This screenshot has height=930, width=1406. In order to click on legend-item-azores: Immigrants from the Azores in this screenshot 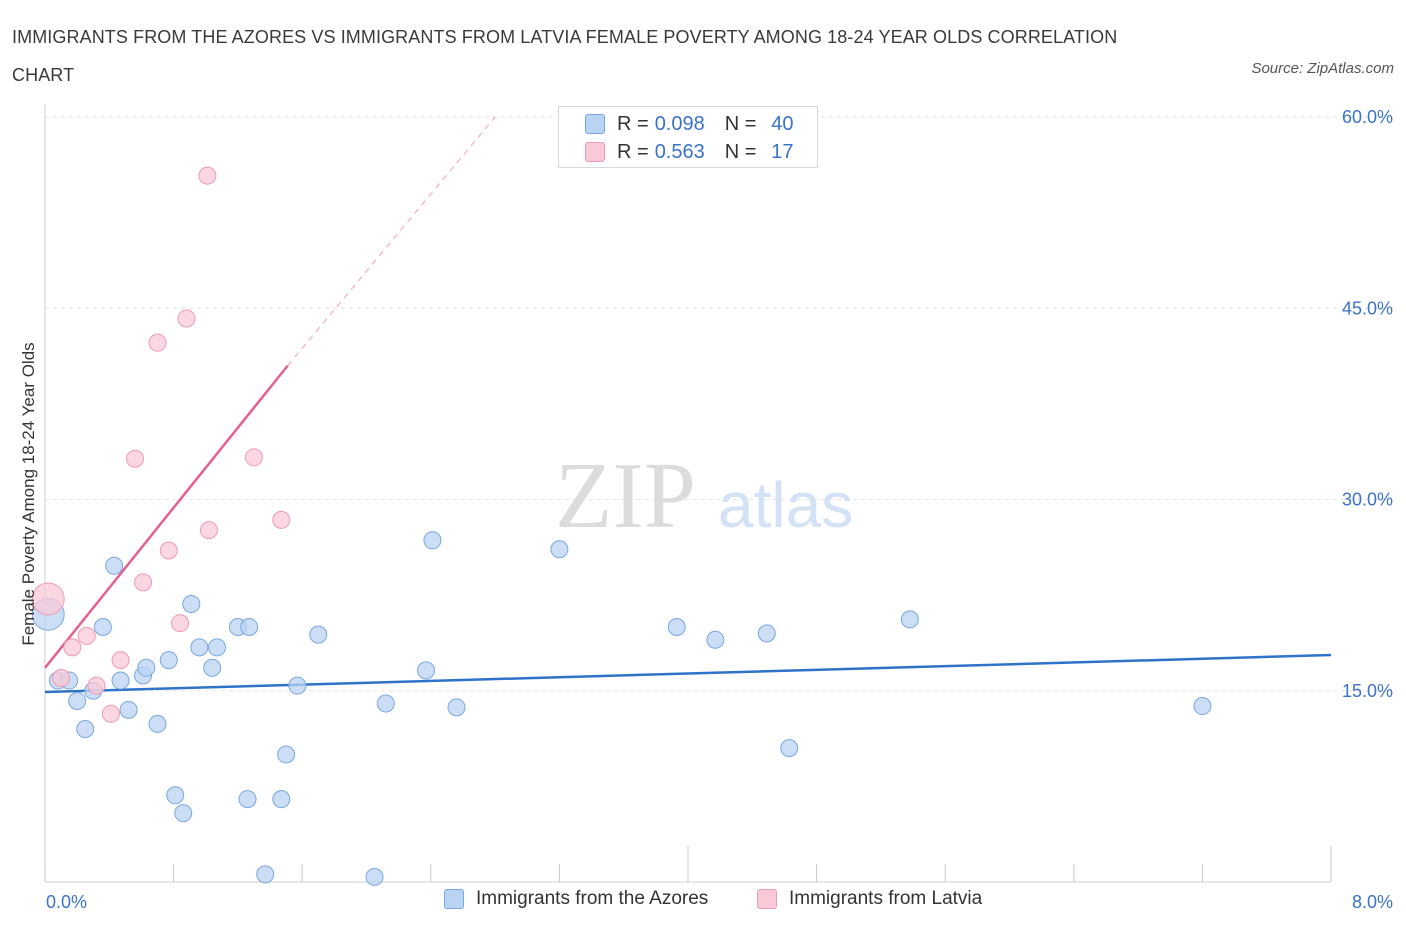, I will do `click(576, 899)`.